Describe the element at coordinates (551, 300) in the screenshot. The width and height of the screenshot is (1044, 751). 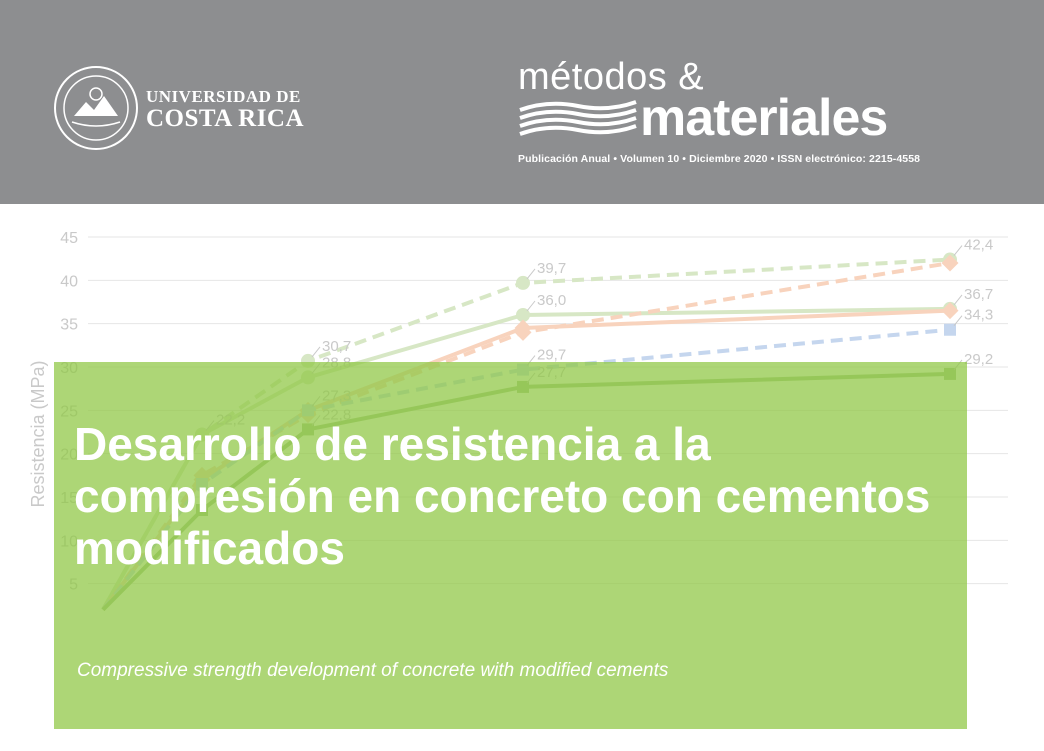
I see `data-label: 36,0` at that location.